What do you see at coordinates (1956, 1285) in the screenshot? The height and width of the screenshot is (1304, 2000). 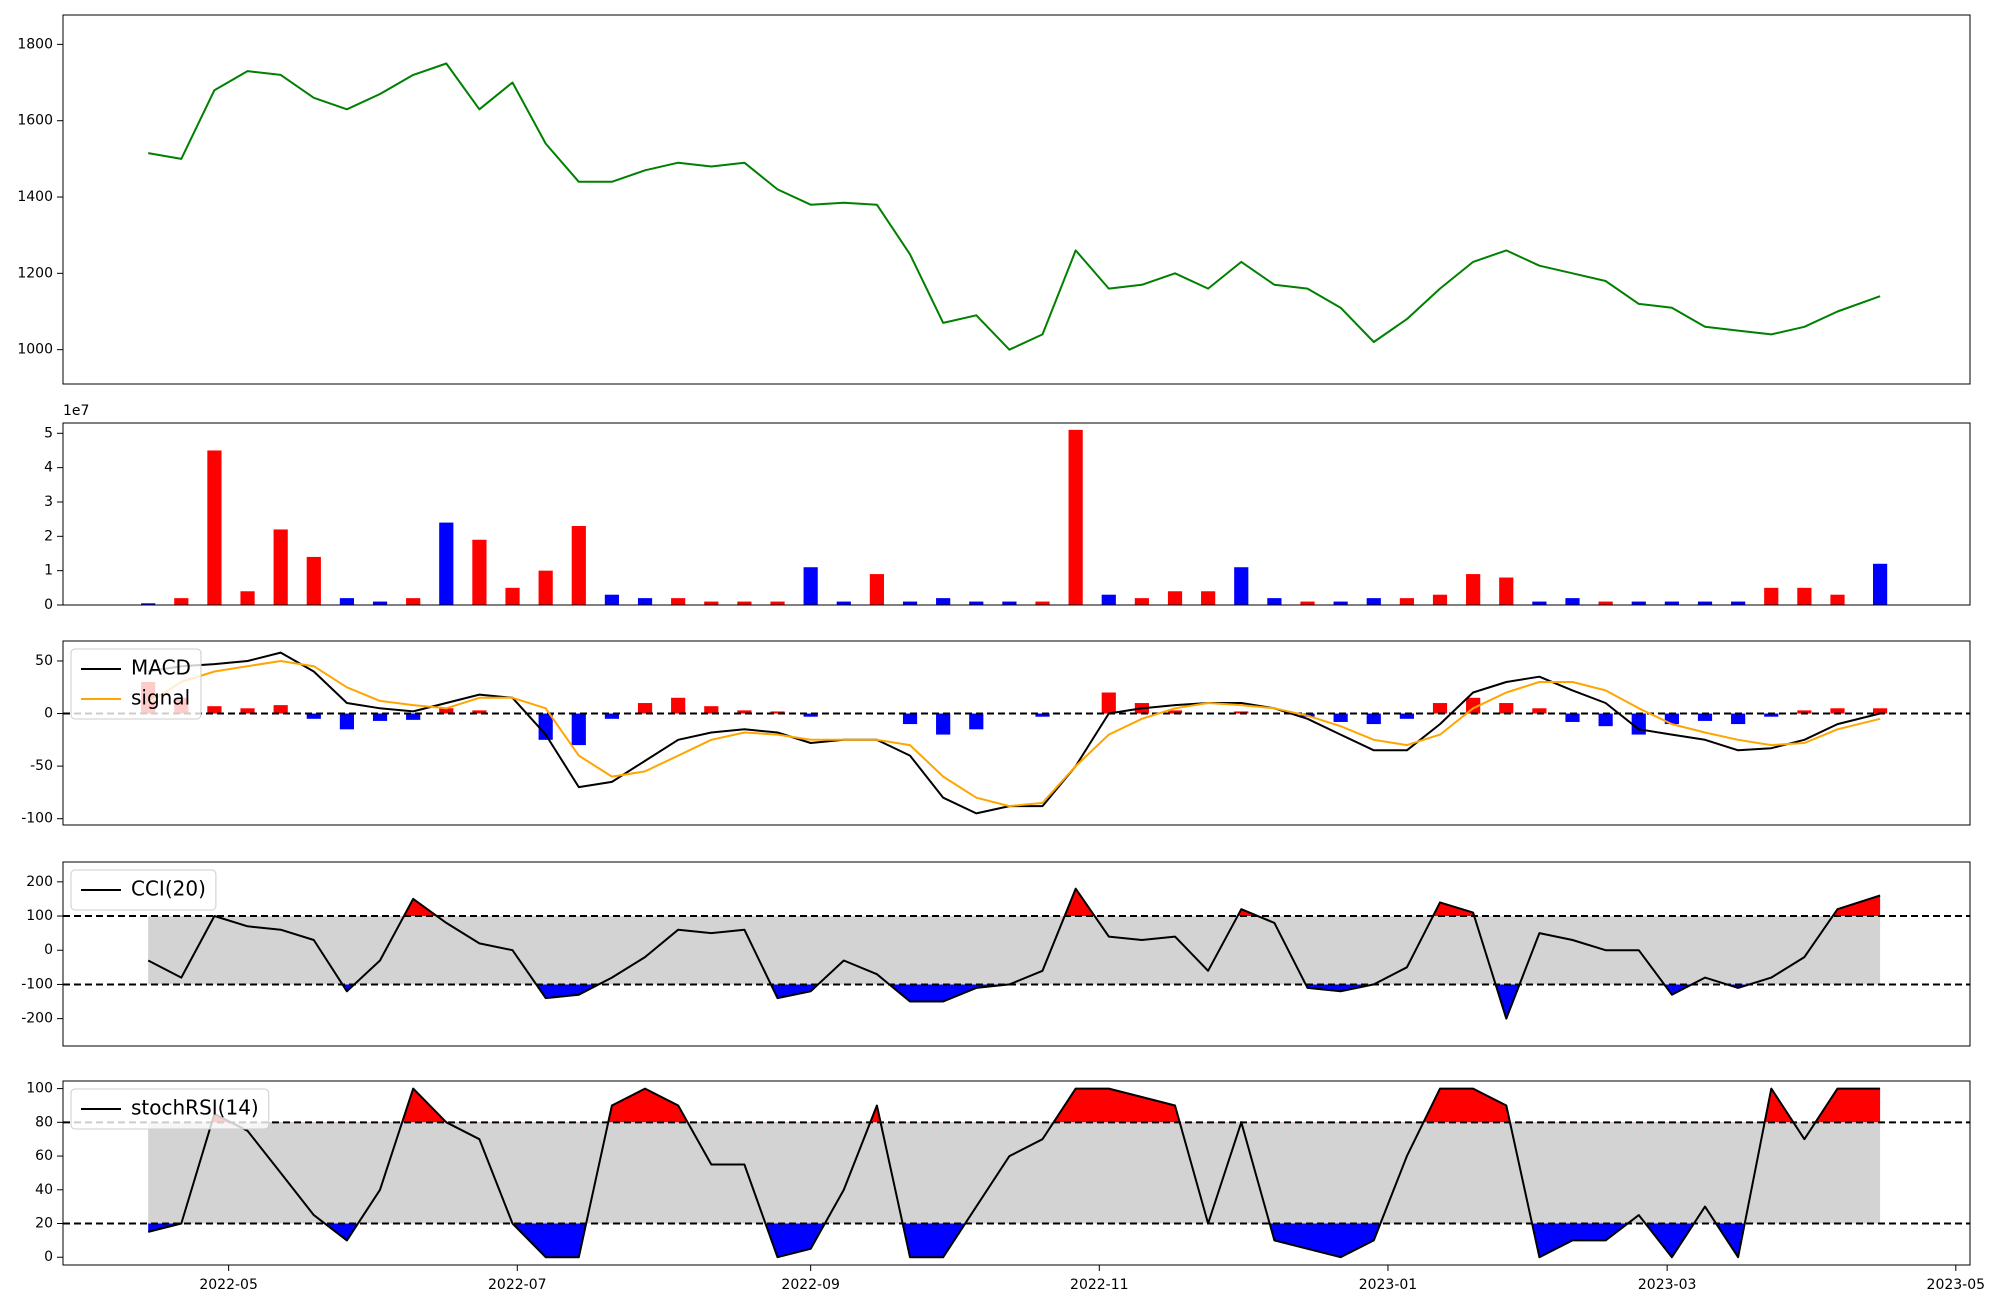 I see `x-tick-label: 2023-05` at bounding box center [1956, 1285].